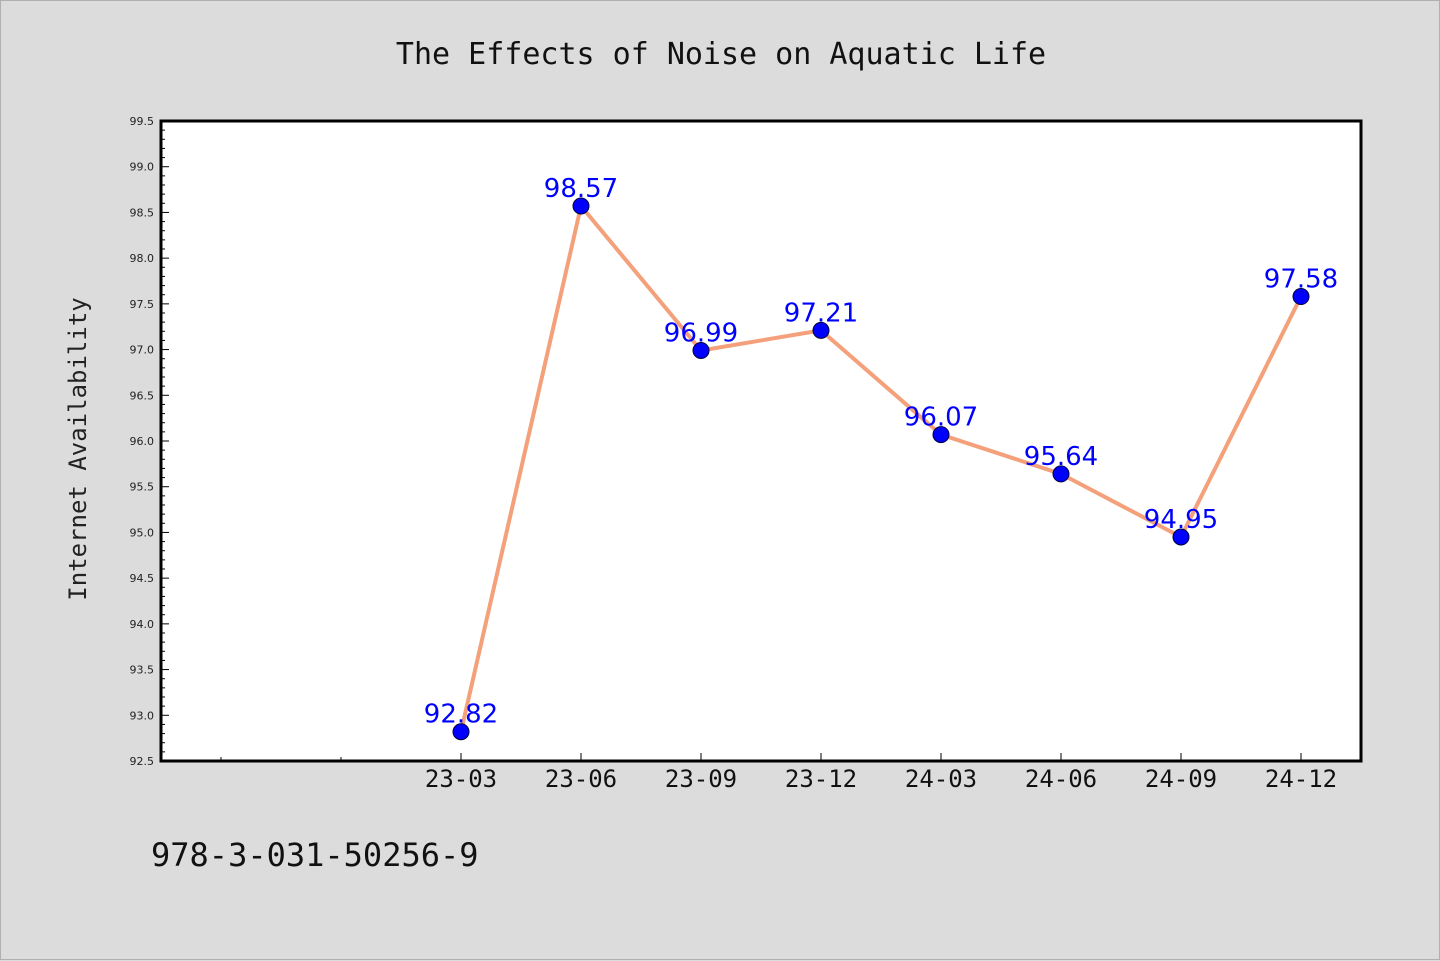 This screenshot has width=1440, height=961. I want to click on y-tick-label: 93.0, so click(142, 715).